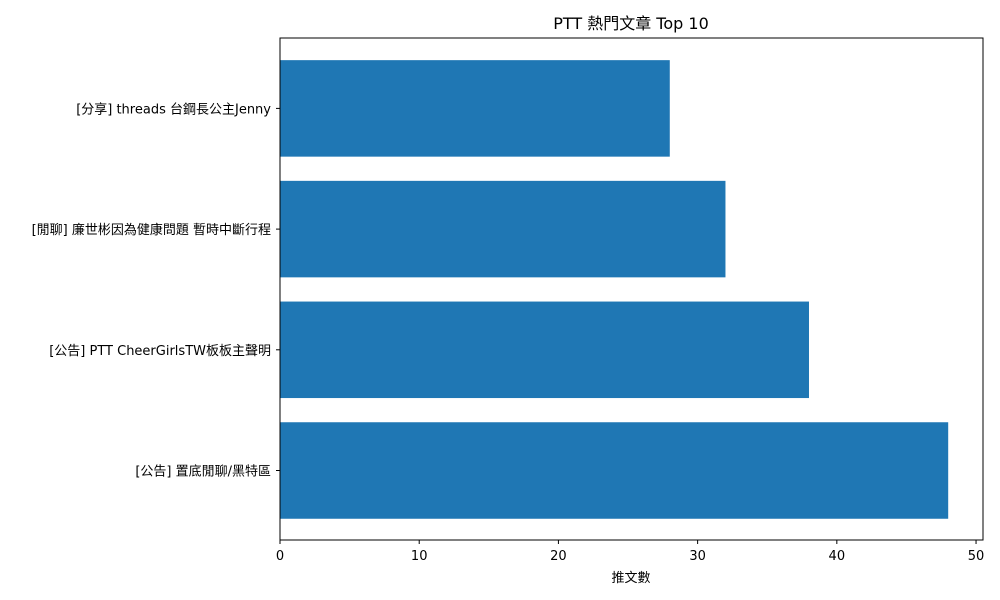 The width and height of the screenshot is (1000, 600). I want to click on y-tick-label: [公告] PTT CheerGirlsTW板板主聲明, so click(160, 351).